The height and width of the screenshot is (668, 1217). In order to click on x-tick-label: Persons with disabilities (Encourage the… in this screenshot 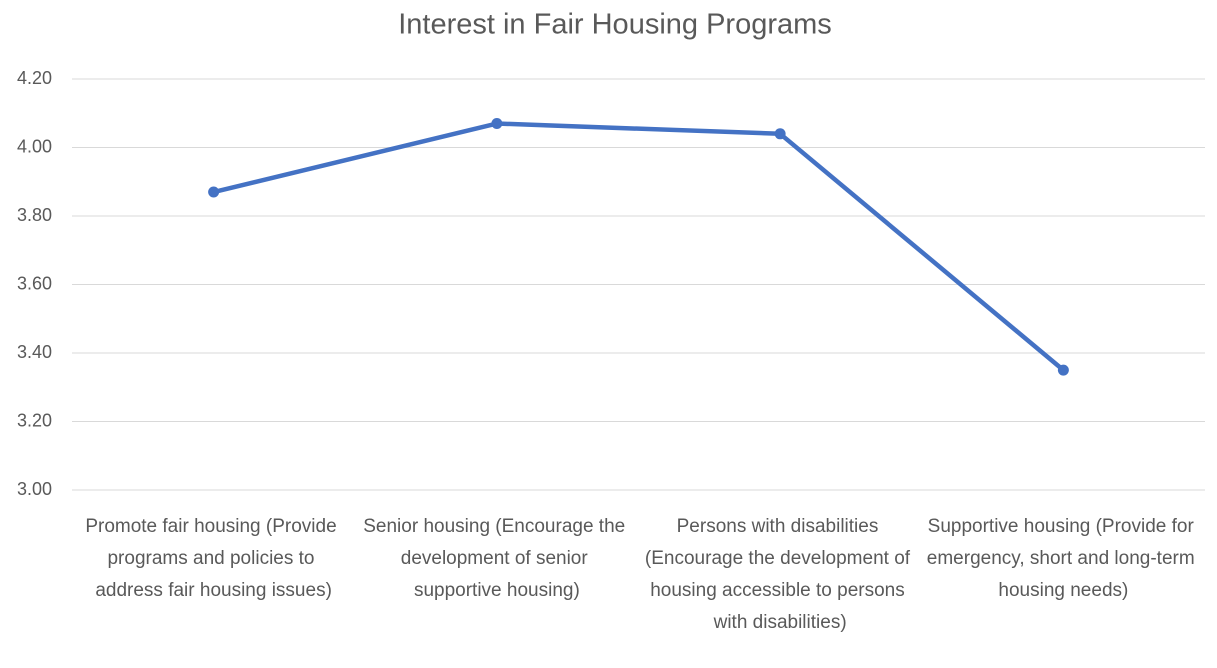, I will do `click(780, 574)`.